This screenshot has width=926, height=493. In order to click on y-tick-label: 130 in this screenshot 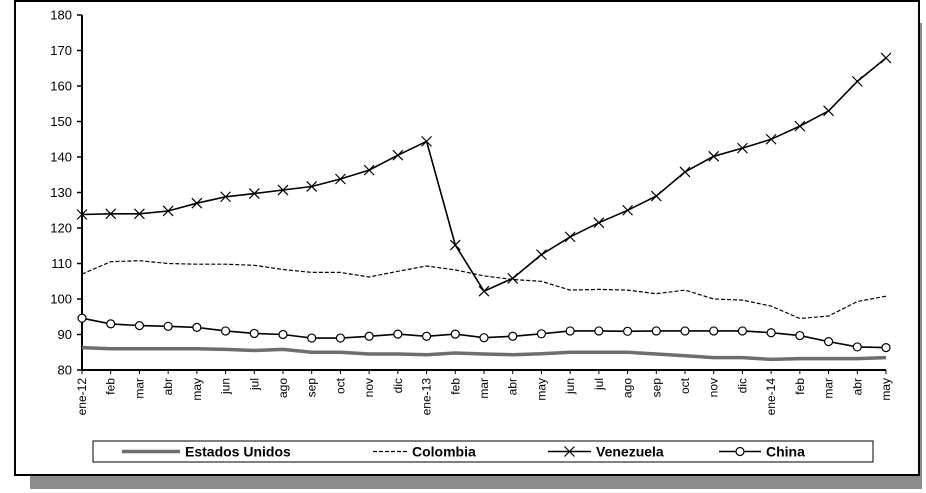, I will do `click(61, 192)`.